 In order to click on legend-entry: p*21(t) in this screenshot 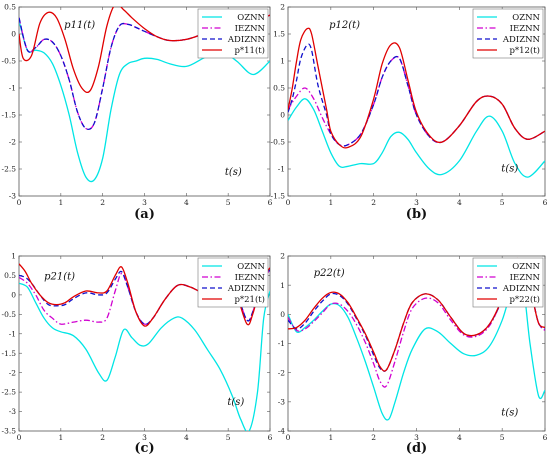, I will do `click(249, 299)`.